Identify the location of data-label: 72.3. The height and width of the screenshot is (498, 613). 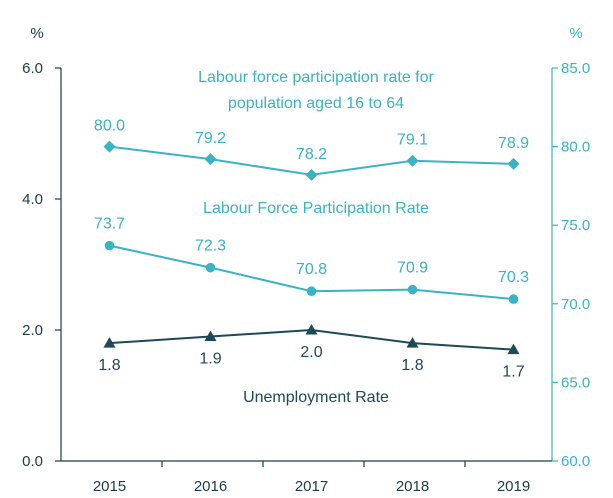
(210, 246).